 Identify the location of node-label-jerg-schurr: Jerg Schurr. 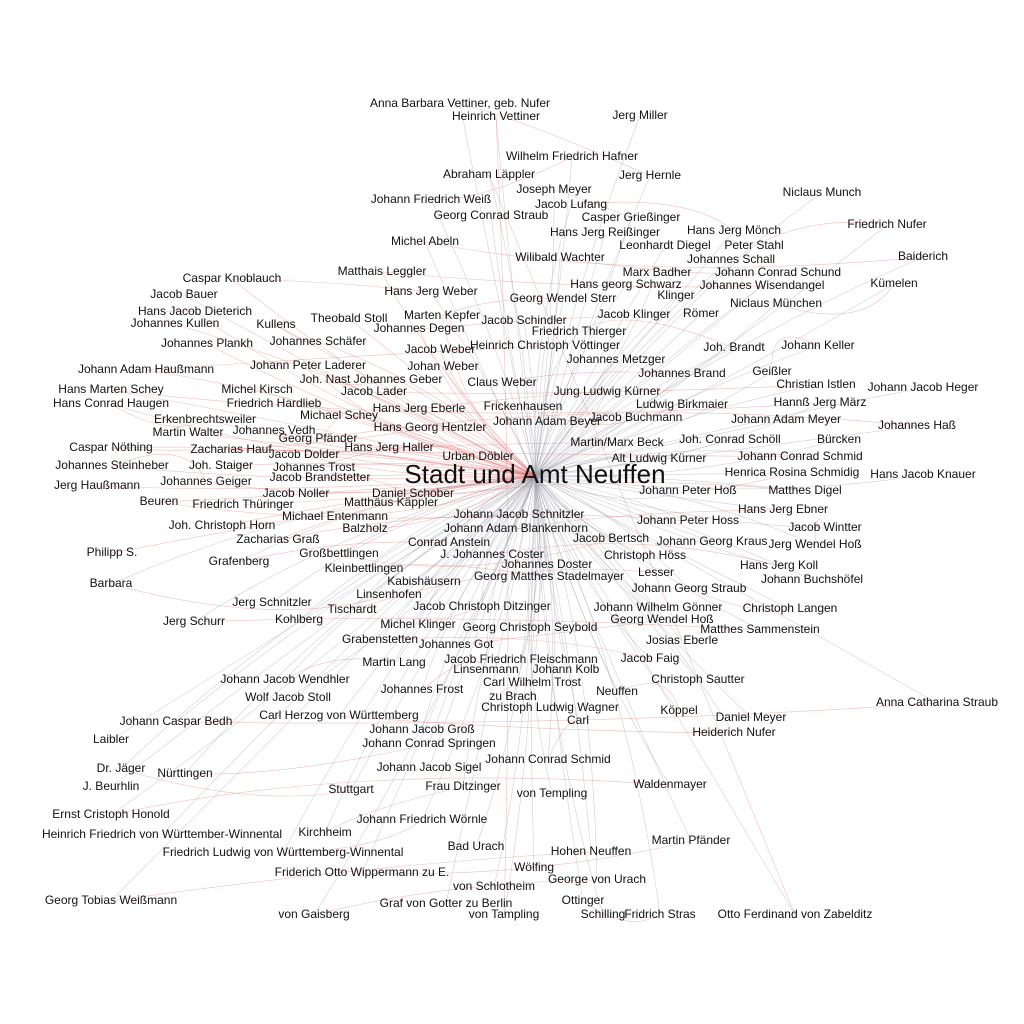
(194, 621).